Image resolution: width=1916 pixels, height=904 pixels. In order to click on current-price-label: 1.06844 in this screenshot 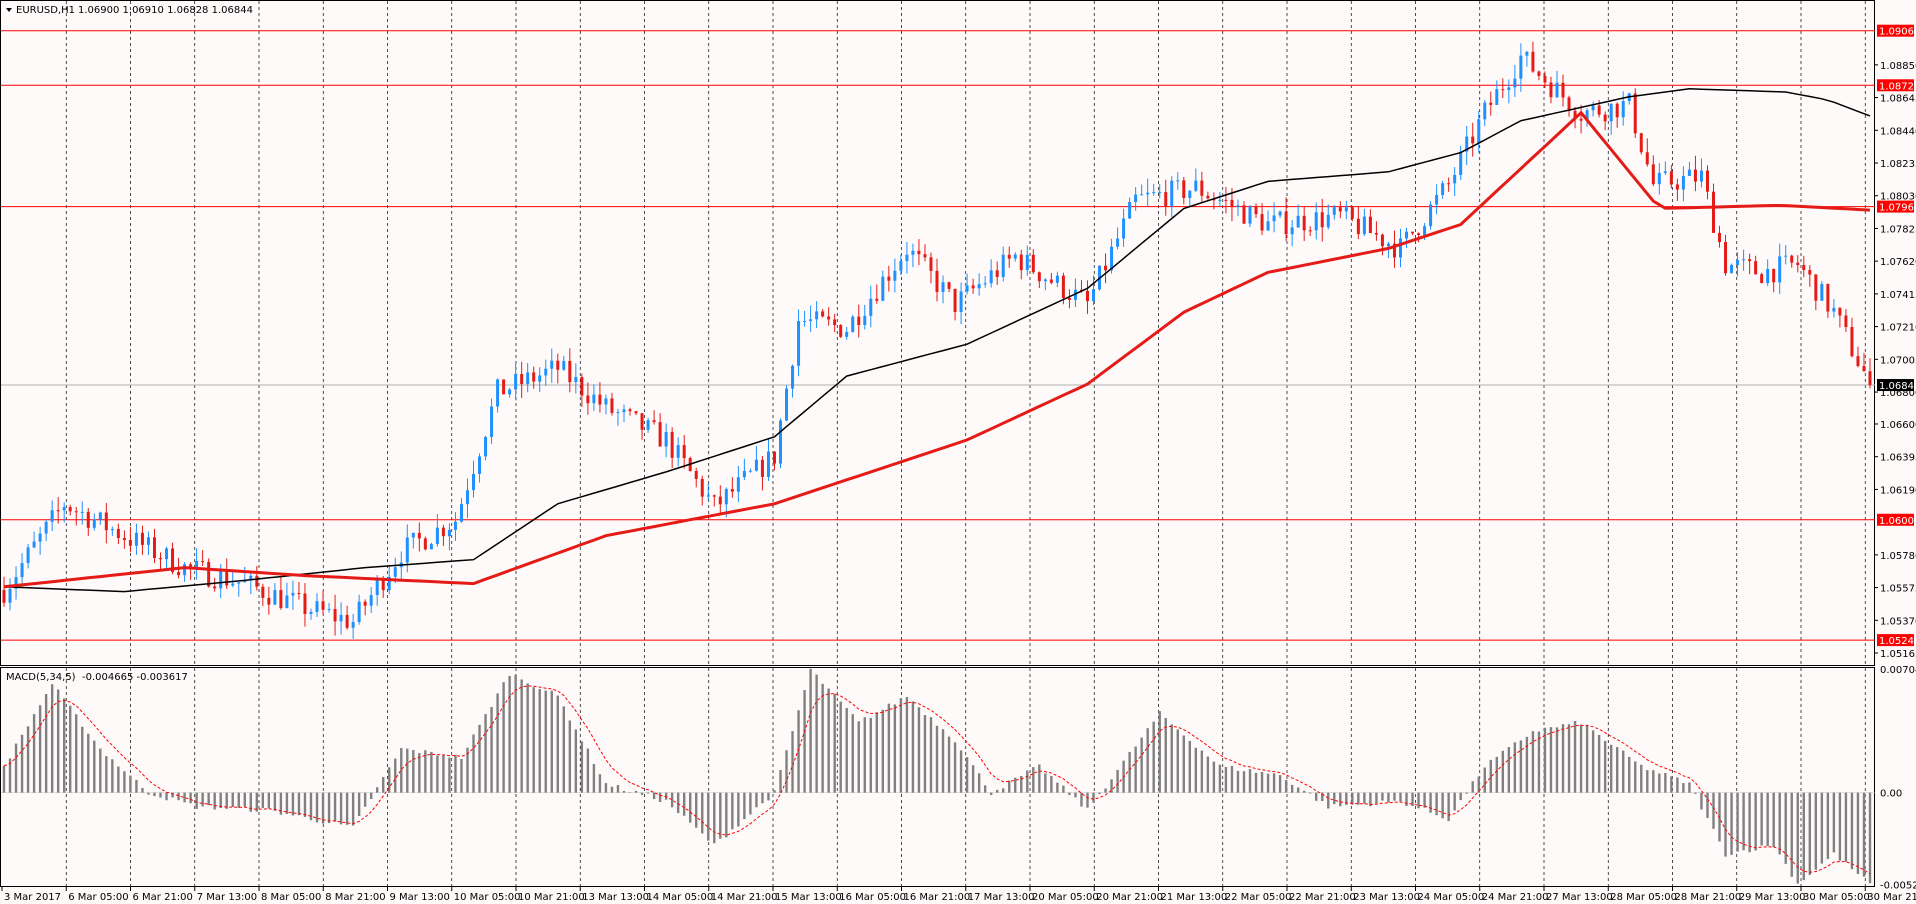, I will do `click(1897, 386)`.